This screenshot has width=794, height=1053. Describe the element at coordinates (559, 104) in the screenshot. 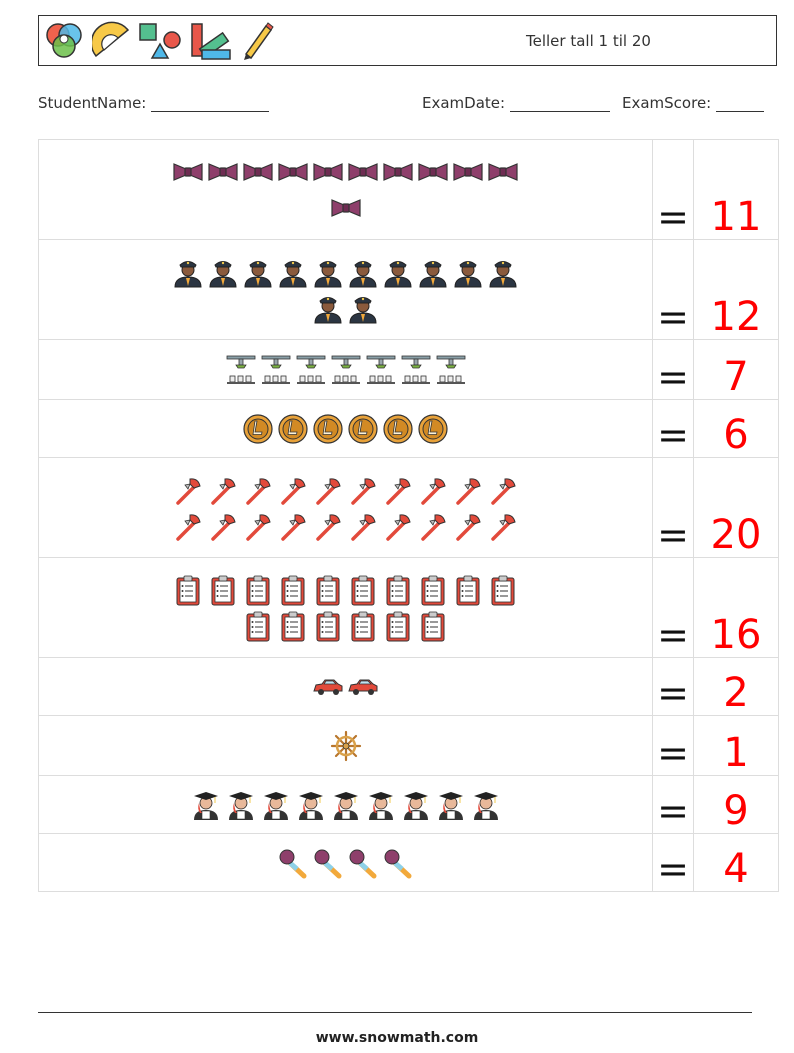

I see `exam-date-blank` at that location.